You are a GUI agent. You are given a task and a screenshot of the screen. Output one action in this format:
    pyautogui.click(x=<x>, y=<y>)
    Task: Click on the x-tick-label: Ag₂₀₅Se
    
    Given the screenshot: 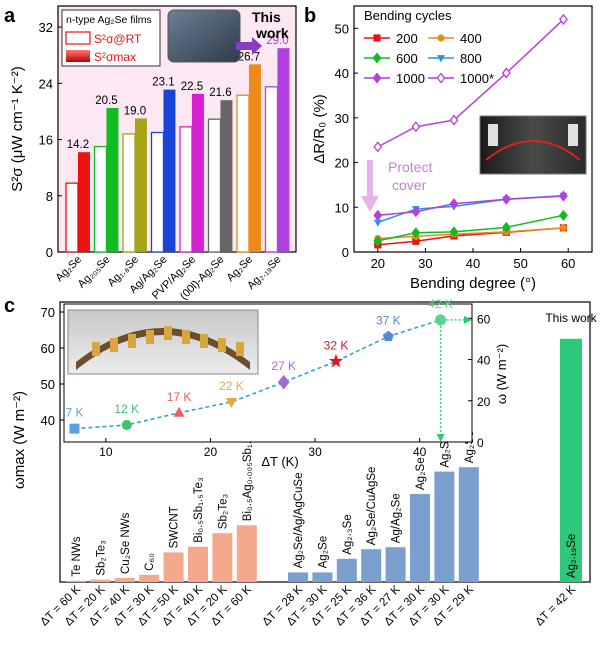 What is the action you would take?
    pyautogui.click(x=94, y=272)
    